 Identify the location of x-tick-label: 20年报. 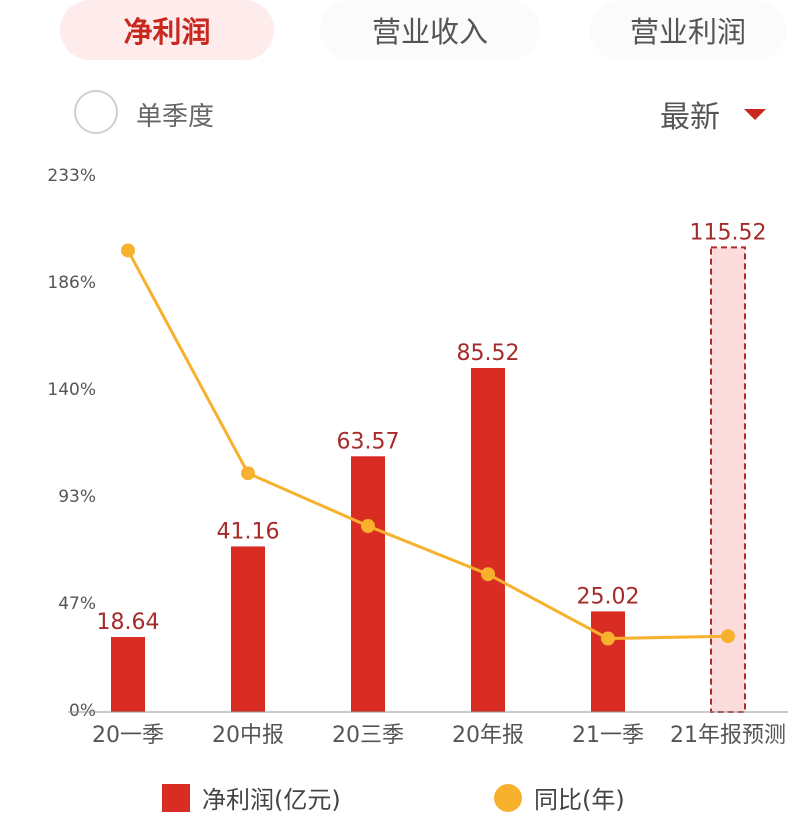
(488, 735).